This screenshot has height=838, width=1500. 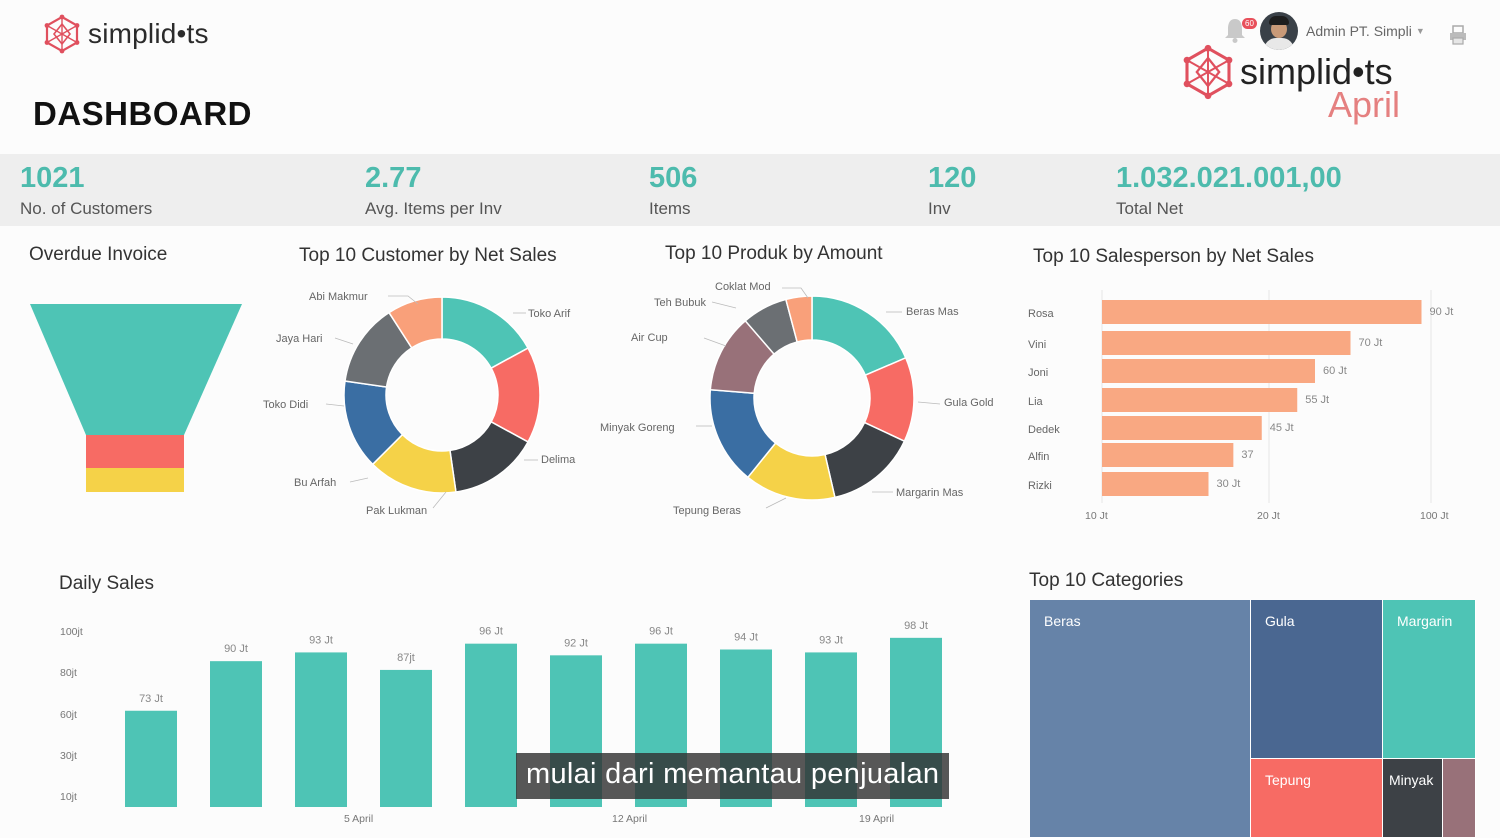 I want to click on treemap-cell, so click(x=1459, y=798).